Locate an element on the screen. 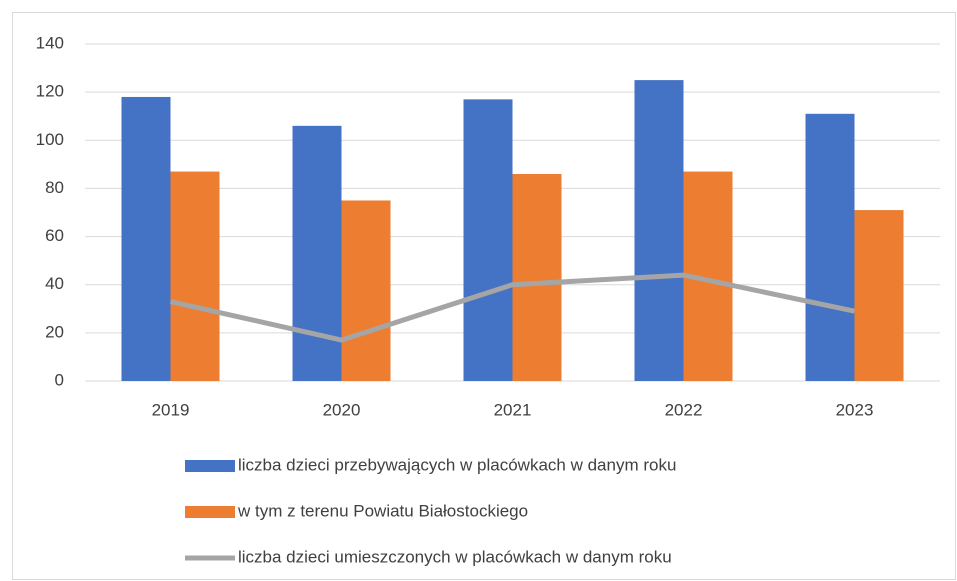  legend-label: w tym z terenu Powiatu Białostockiego is located at coordinates (382, 510).